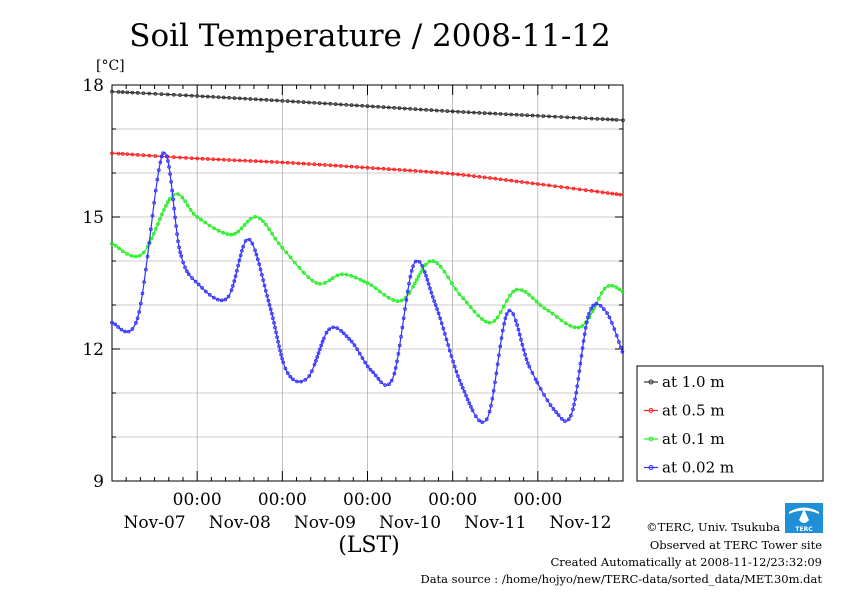 The height and width of the screenshot is (595, 842). What do you see at coordinates (693, 411) in the screenshot?
I see `legend-label: at 0.5 m` at bounding box center [693, 411].